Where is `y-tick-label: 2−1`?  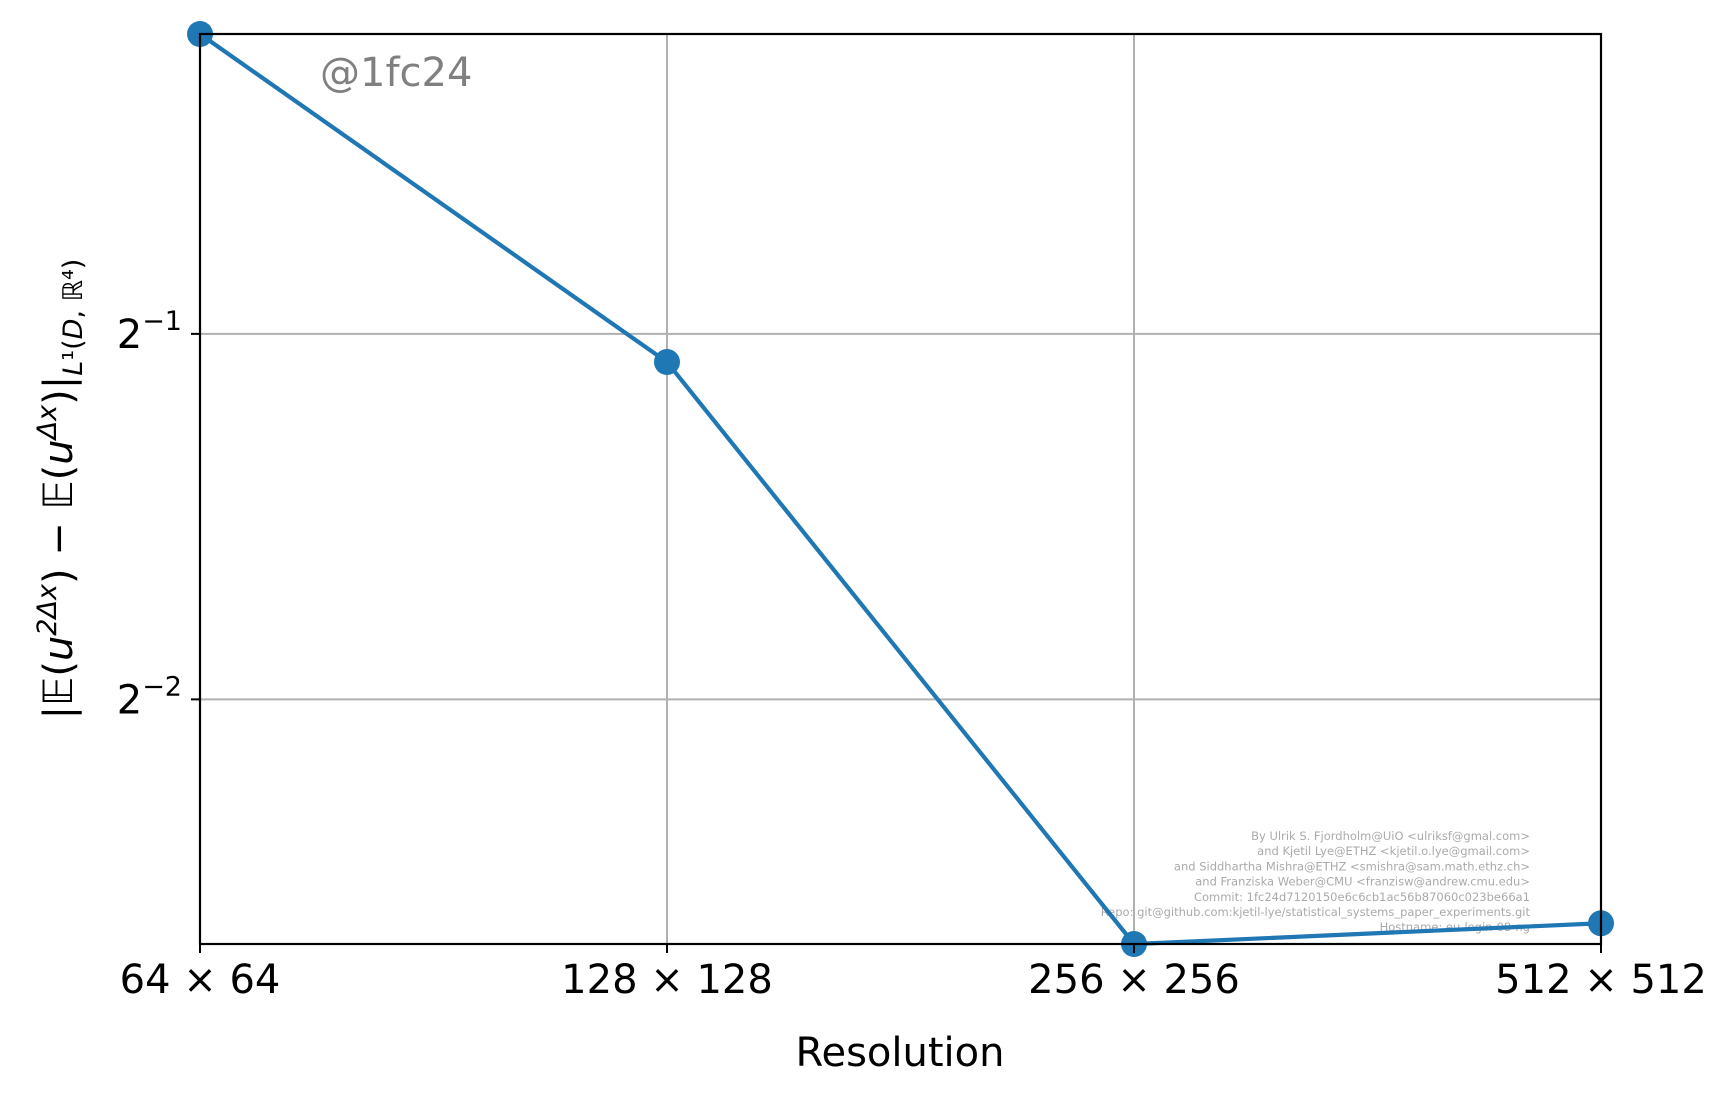 y-tick-label: 2−1 is located at coordinates (149, 332).